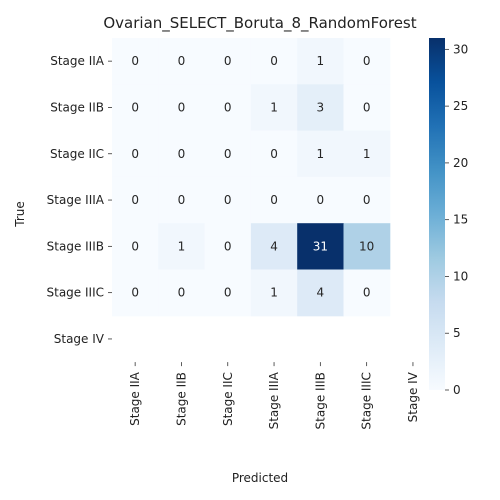 The width and height of the screenshot is (500, 500). What do you see at coordinates (460, 220) in the screenshot?
I see `colorbar-tick-label: 15` at bounding box center [460, 220].